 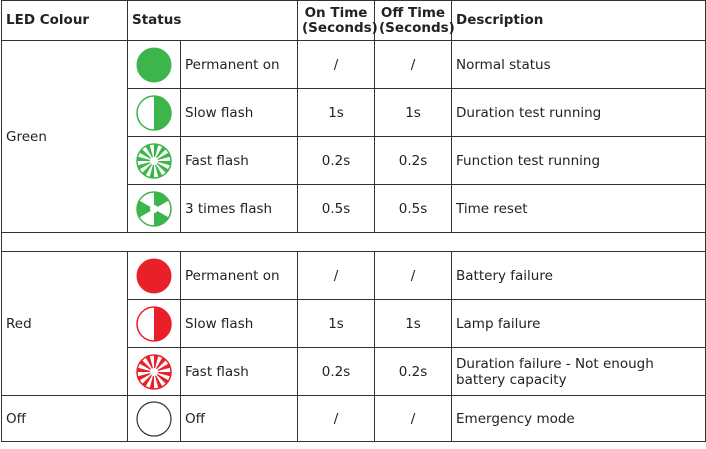 I want to click on led-green-permanent-icon, so click(x=154, y=64).